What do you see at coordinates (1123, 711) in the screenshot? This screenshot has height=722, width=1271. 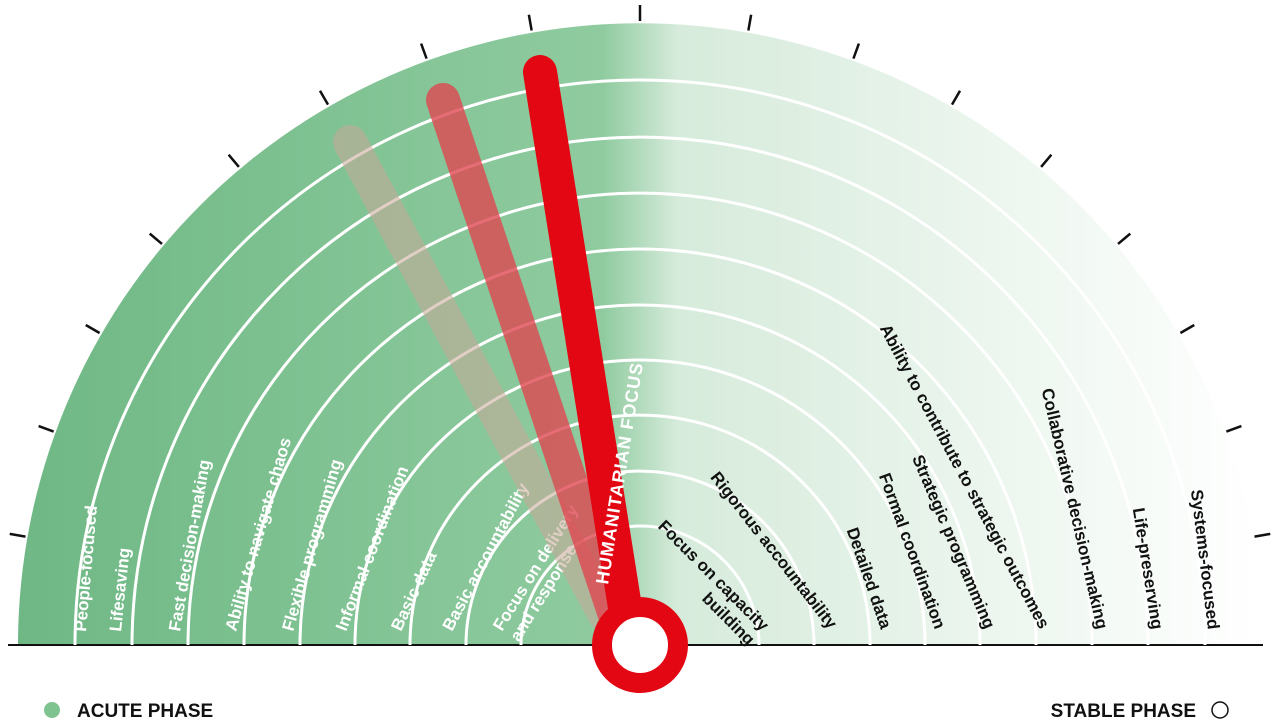 I see `stable-phase-label: STABLE PHASE` at bounding box center [1123, 711].